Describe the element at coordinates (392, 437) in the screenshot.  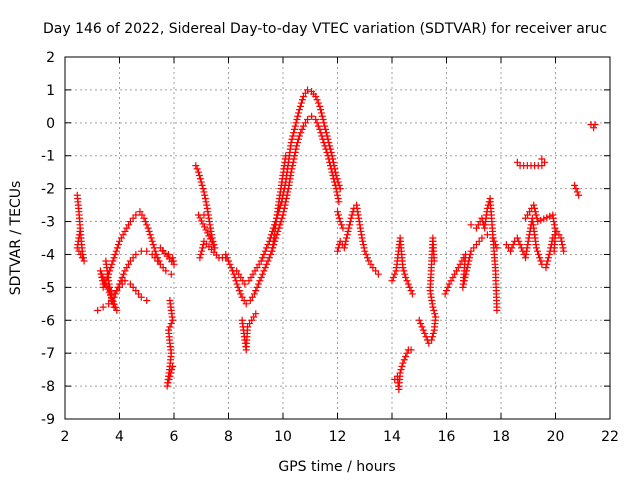
I see `x-tick-label: 14` at that location.